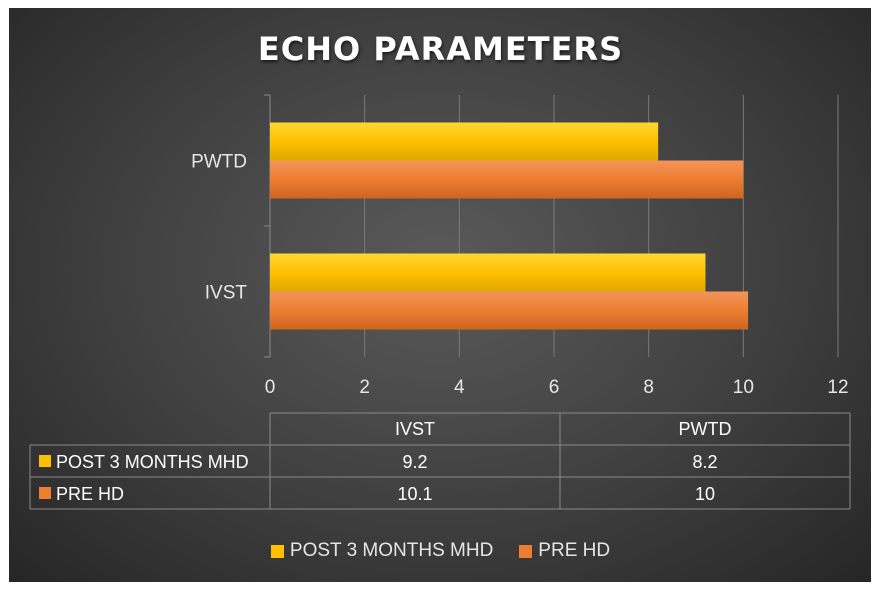 This screenshot has width=881, height=591. Describe the element at coordinates (459, 387) in the screenshot. I see `x-tick-label: 4` at that location.